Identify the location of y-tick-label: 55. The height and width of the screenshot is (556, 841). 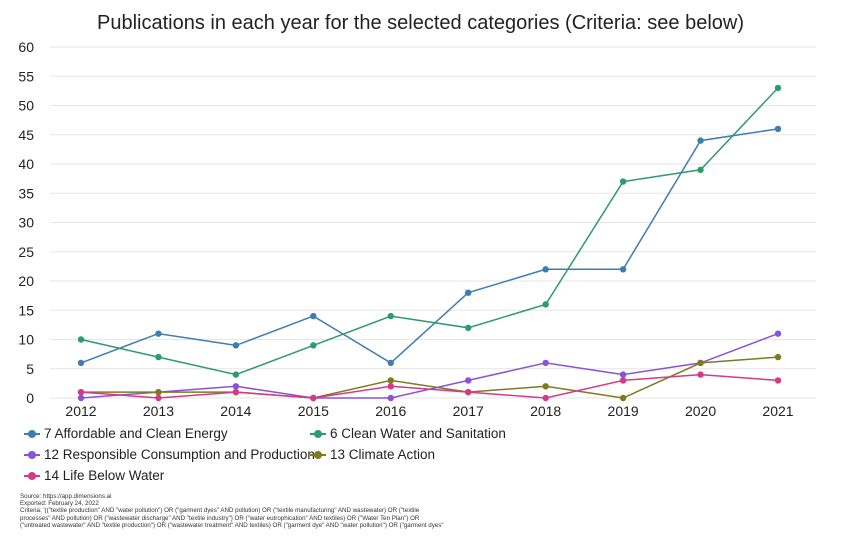
(26, 76).